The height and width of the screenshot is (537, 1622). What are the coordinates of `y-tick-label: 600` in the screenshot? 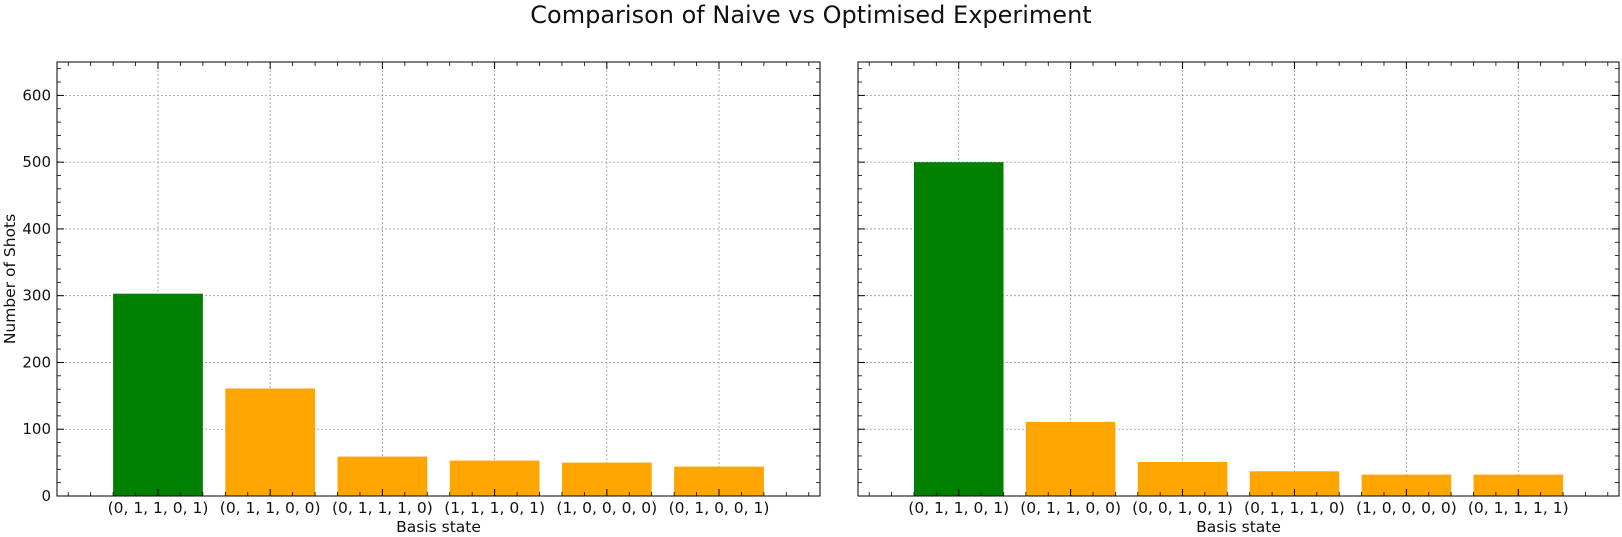 It's located at (36, 95).